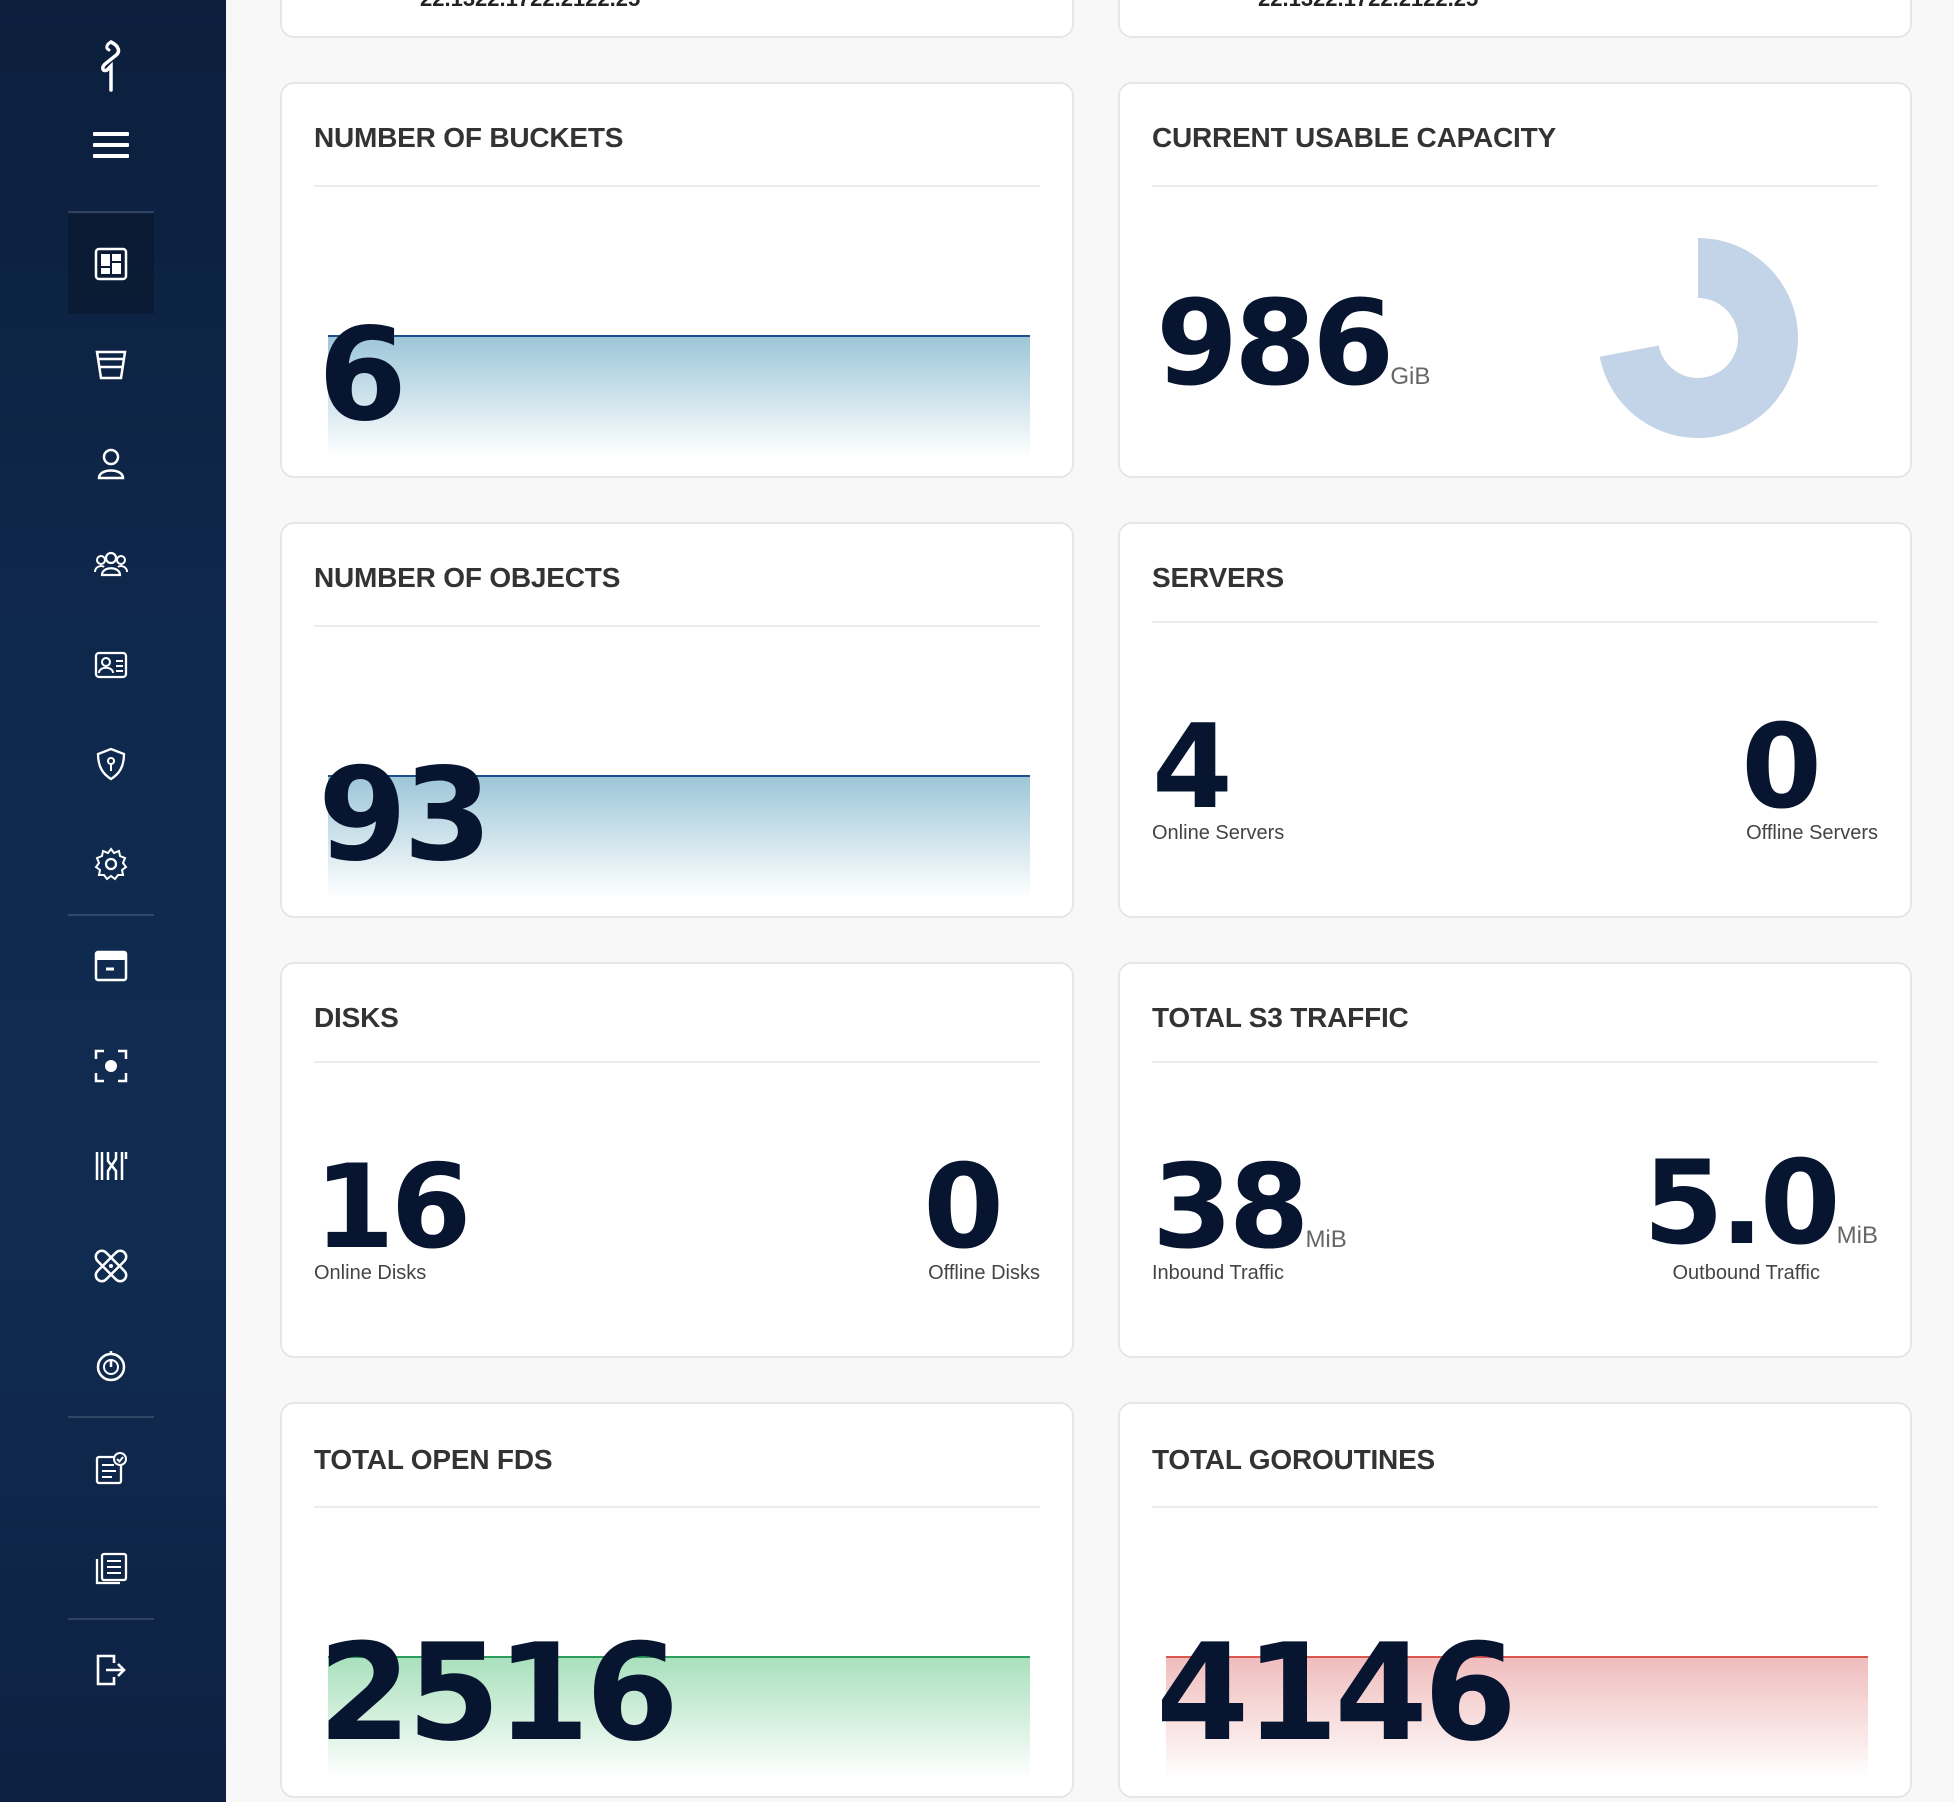 This screenshot has width=1954, height=1802. I want to click on buckets-icon, so click(111, 365).